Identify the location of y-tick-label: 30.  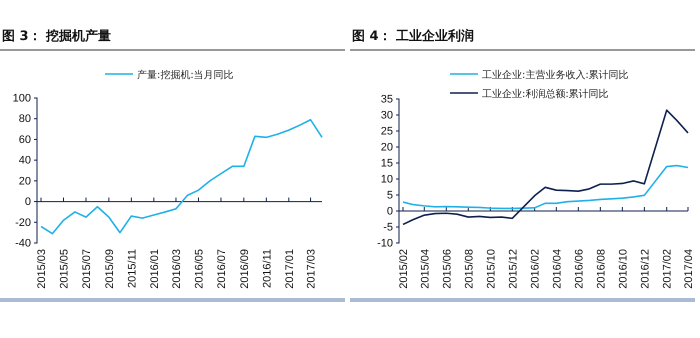
(386, 116).